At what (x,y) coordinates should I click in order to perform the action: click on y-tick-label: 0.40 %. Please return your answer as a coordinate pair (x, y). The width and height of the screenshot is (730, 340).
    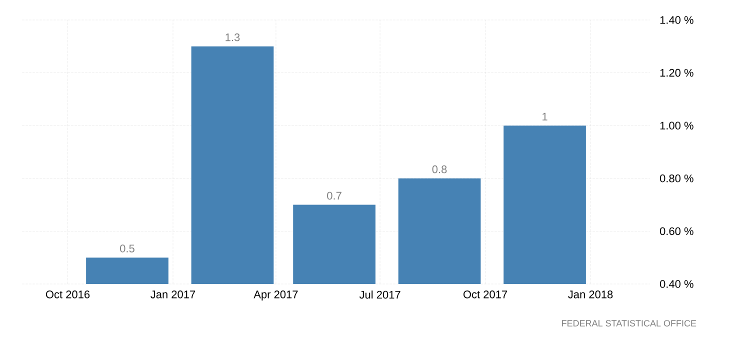
    Looking at the image, I should click on (677, 284).